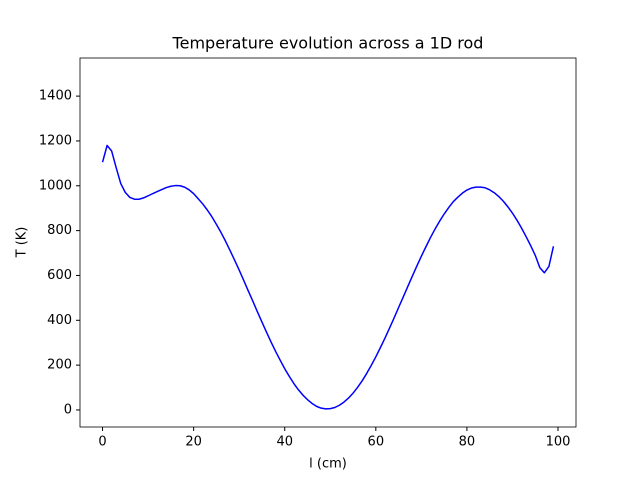 This screenshot has height=480, width=640. What do you see at coordinates (55, 185) in the screenshot?
I see `y-tick-label: 1000` at bounding box center [55, 185].